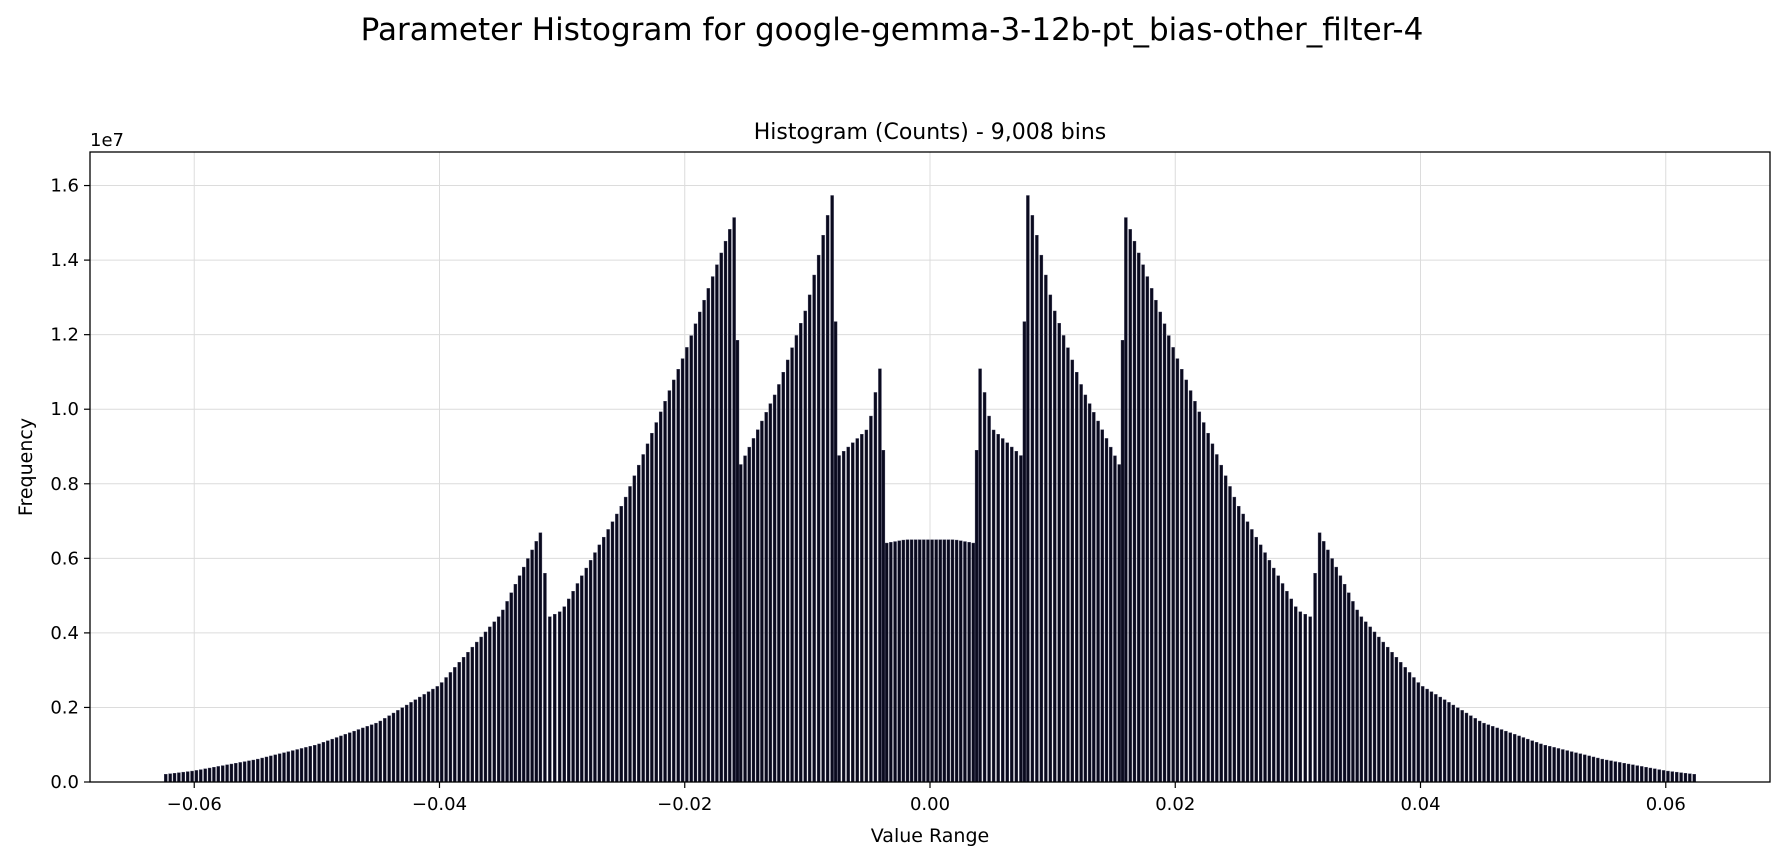 This screenshot has width=1784, height=860. Describe the element at coordinates (1175, 804) in the screenshot. I see `x-tick-label: 0.02` at that location.